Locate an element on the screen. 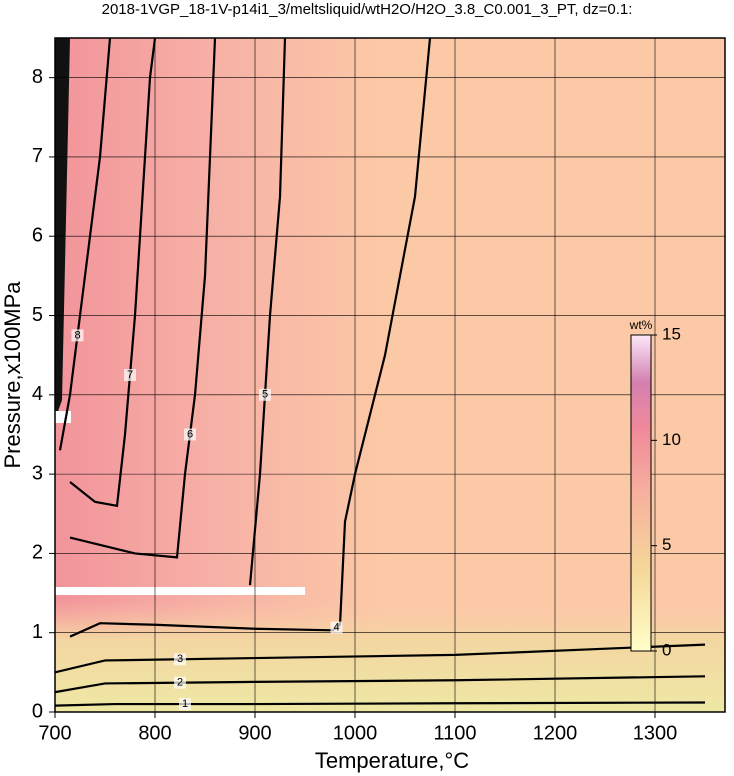 Image resolution: width=734 pixels, height=776 pixels. contour-label: 6 is located at coordinates (190, 434).